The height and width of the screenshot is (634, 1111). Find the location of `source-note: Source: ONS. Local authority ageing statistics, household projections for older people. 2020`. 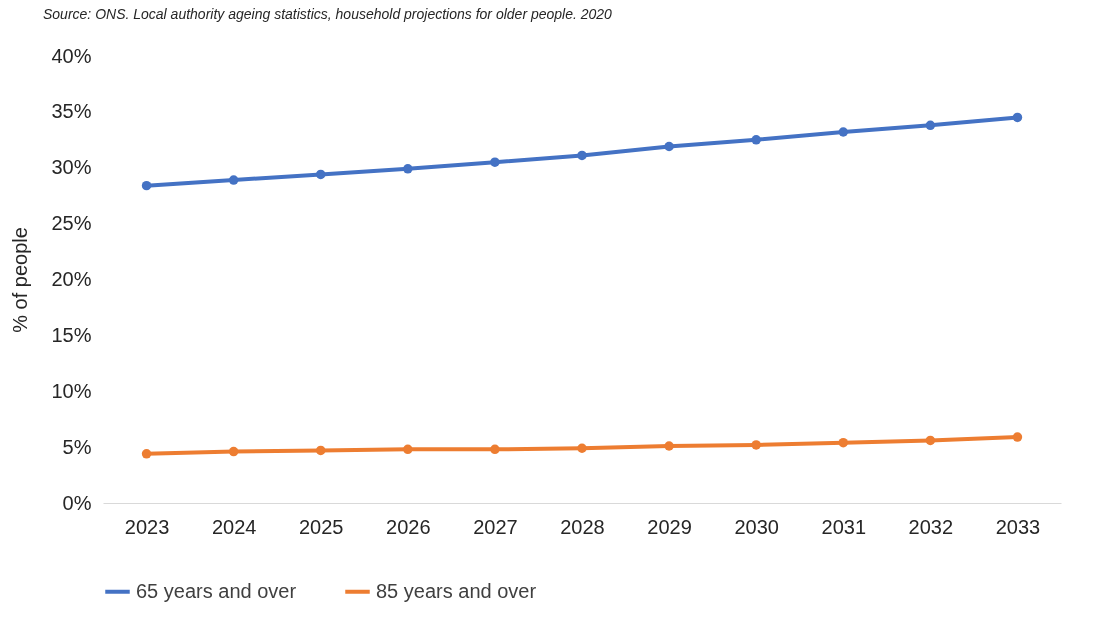

source-note: Source: ONS. Local authority ageing statistics, household projections for older people. 2020 is located at coordinates (328, 14).